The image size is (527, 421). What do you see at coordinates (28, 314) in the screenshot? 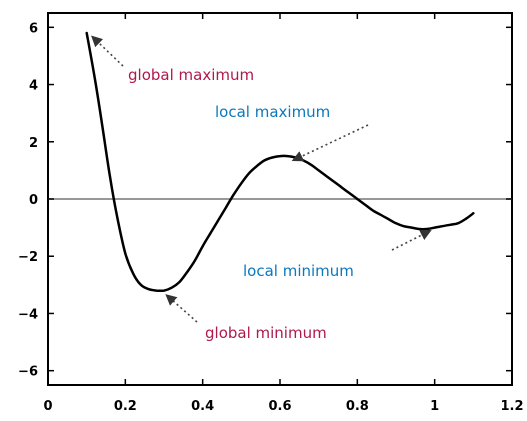
I see `y-tick-label: −4` at bounding box center [28, 314].